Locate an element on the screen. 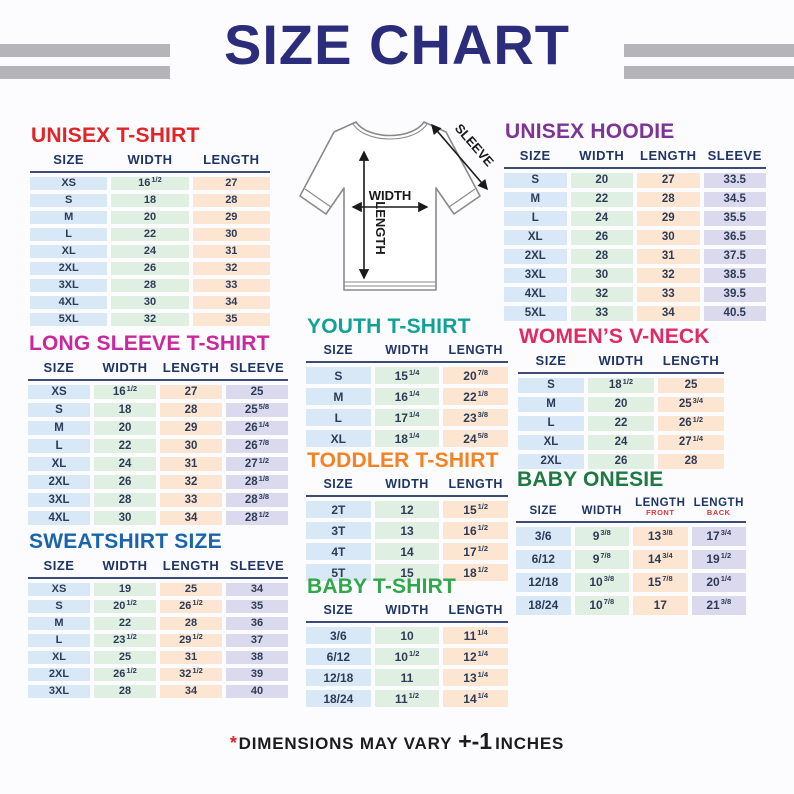  table-row: 2XL 28 31 37.5 is located at coordinates (635, 256).